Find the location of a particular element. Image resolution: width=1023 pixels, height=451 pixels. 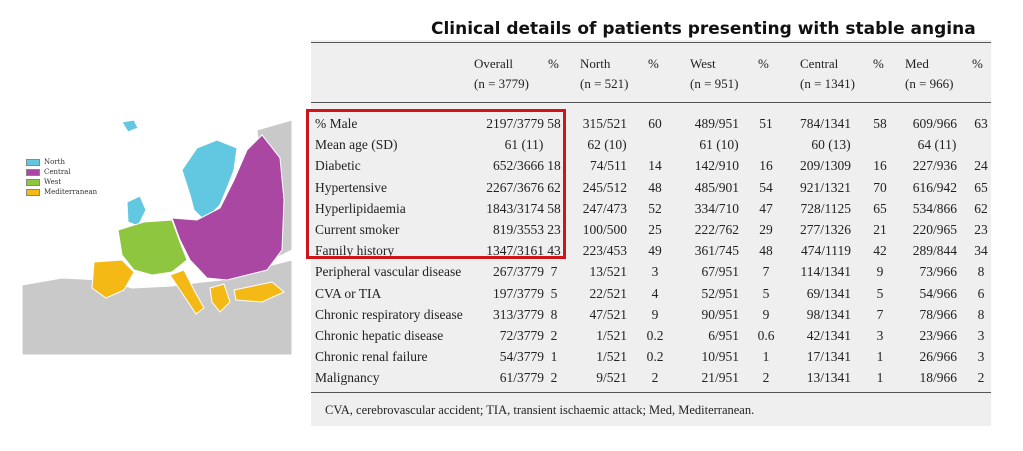

cell-count: 54/3779 is located at coordinates (521, 357).